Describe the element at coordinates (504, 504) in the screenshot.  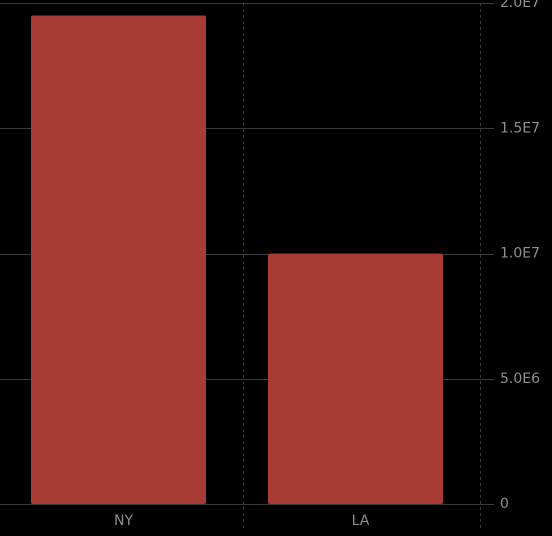
I see `y-tick-label: 0` at that location.